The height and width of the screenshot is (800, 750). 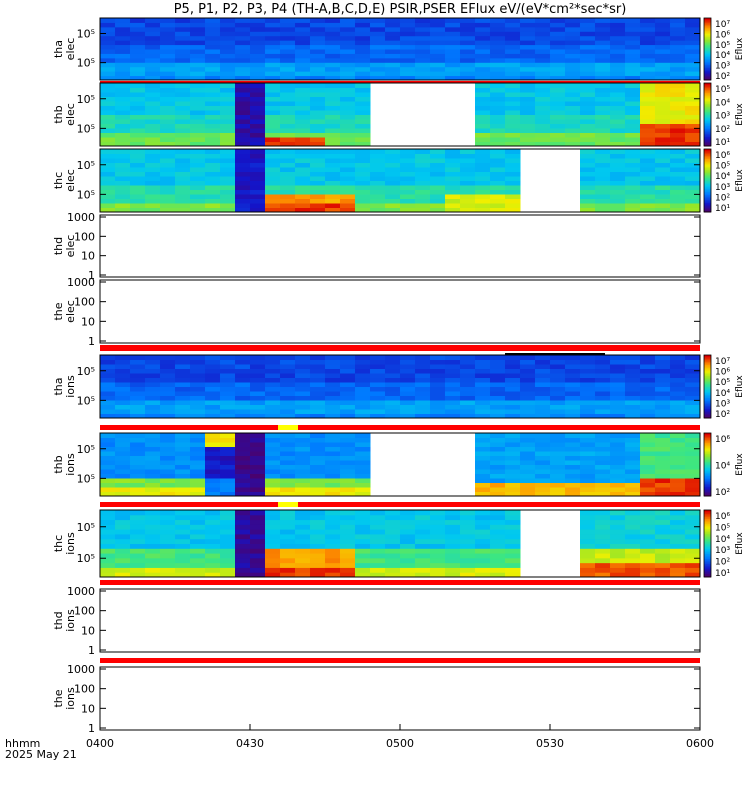 I want to click on colorbar-tick-label: 10⁵, so click(x=722, y=528).